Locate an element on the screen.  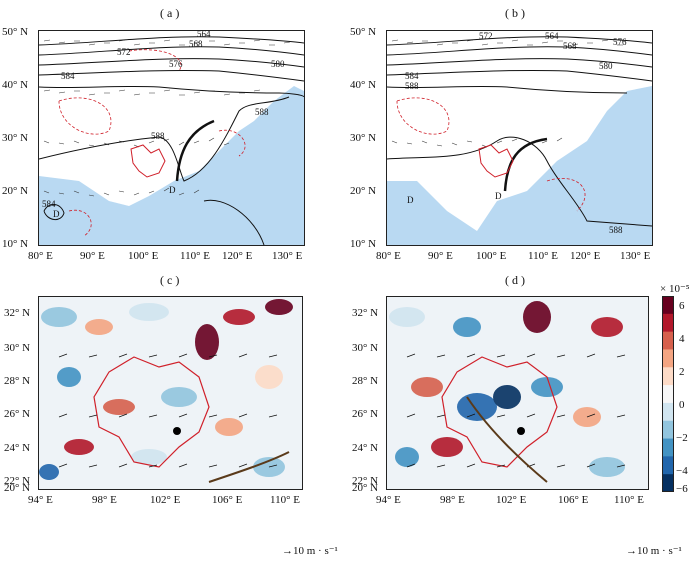
geopotential-contours-a is located at coordinates (171, 140).